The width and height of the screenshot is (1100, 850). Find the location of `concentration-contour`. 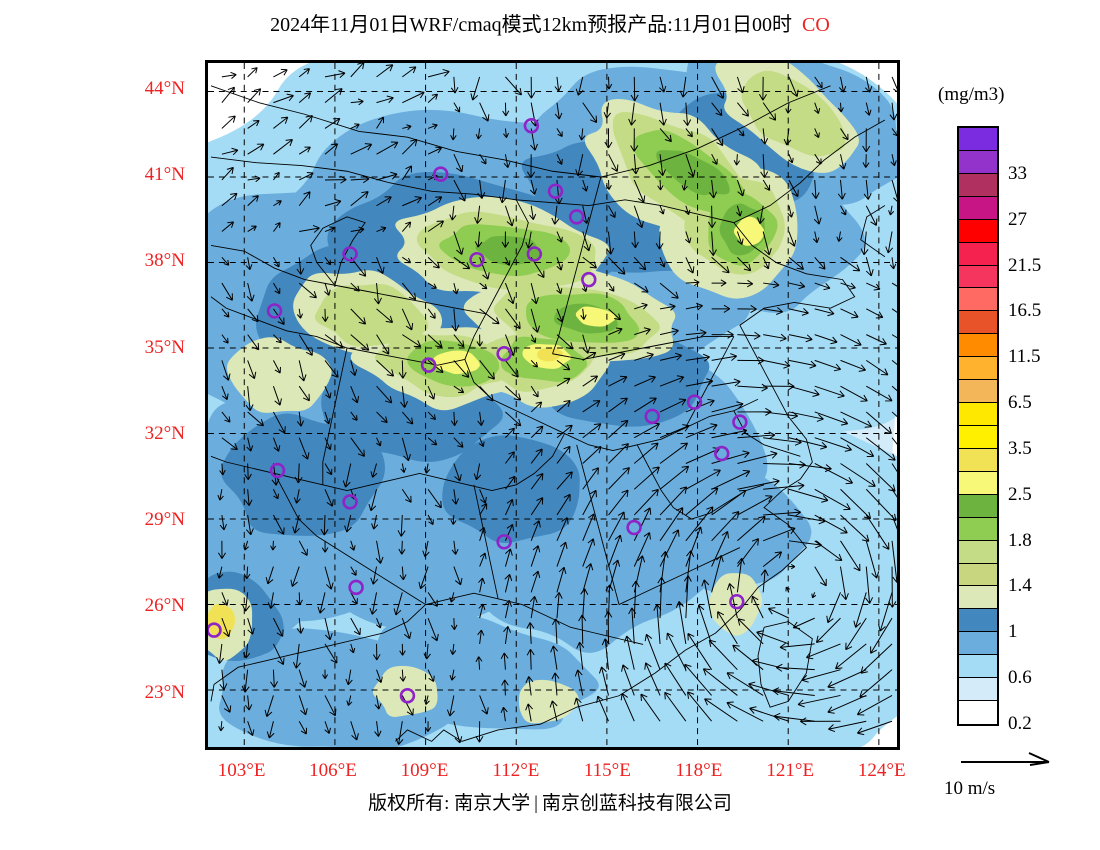

concentration-contour is located at coordinates (508, 250).